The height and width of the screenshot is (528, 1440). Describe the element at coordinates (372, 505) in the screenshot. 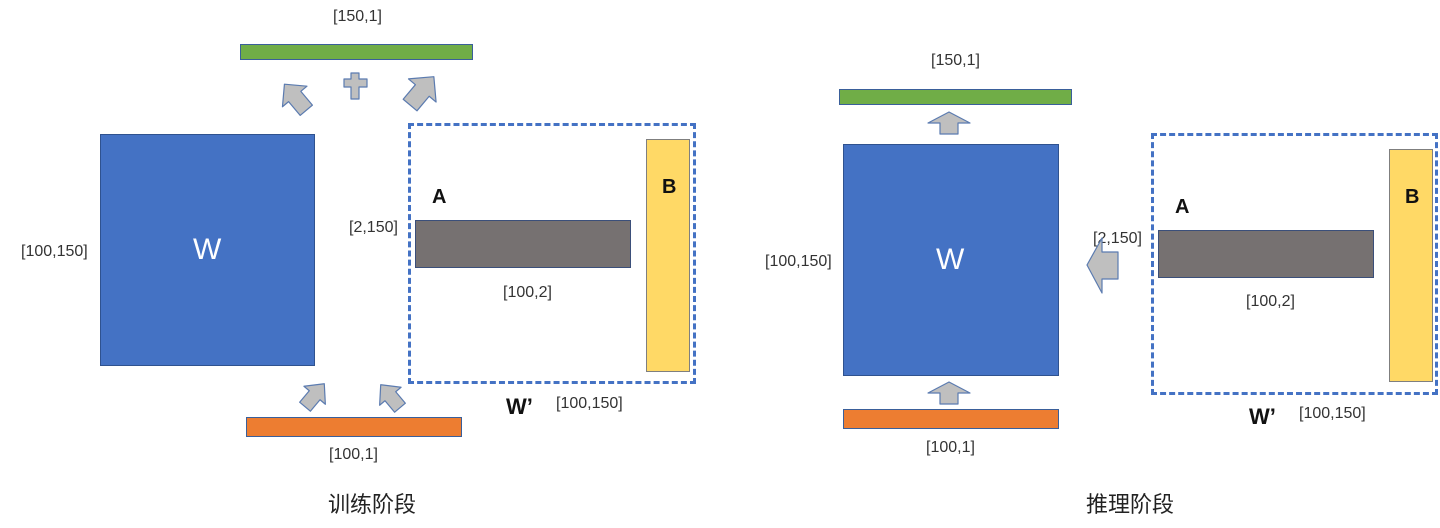

I see `training-stage-label: 训练阶段` at that location.